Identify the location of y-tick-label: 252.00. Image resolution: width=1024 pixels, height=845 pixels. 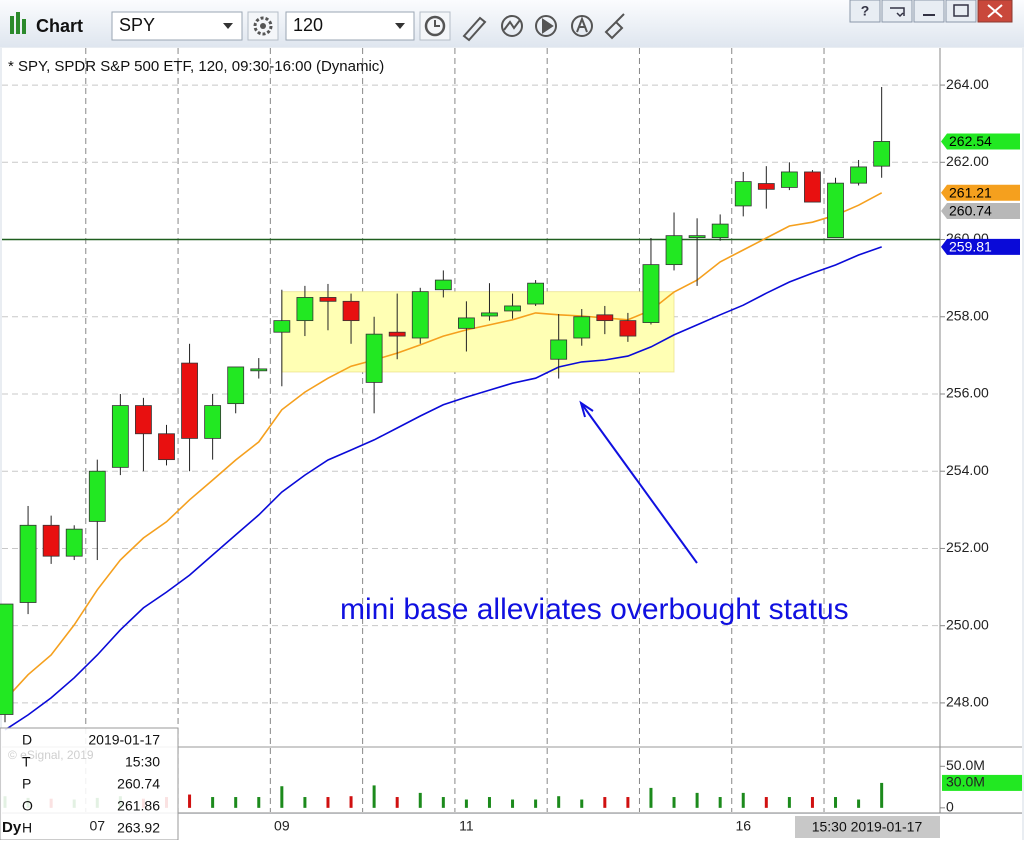
(967, 547).